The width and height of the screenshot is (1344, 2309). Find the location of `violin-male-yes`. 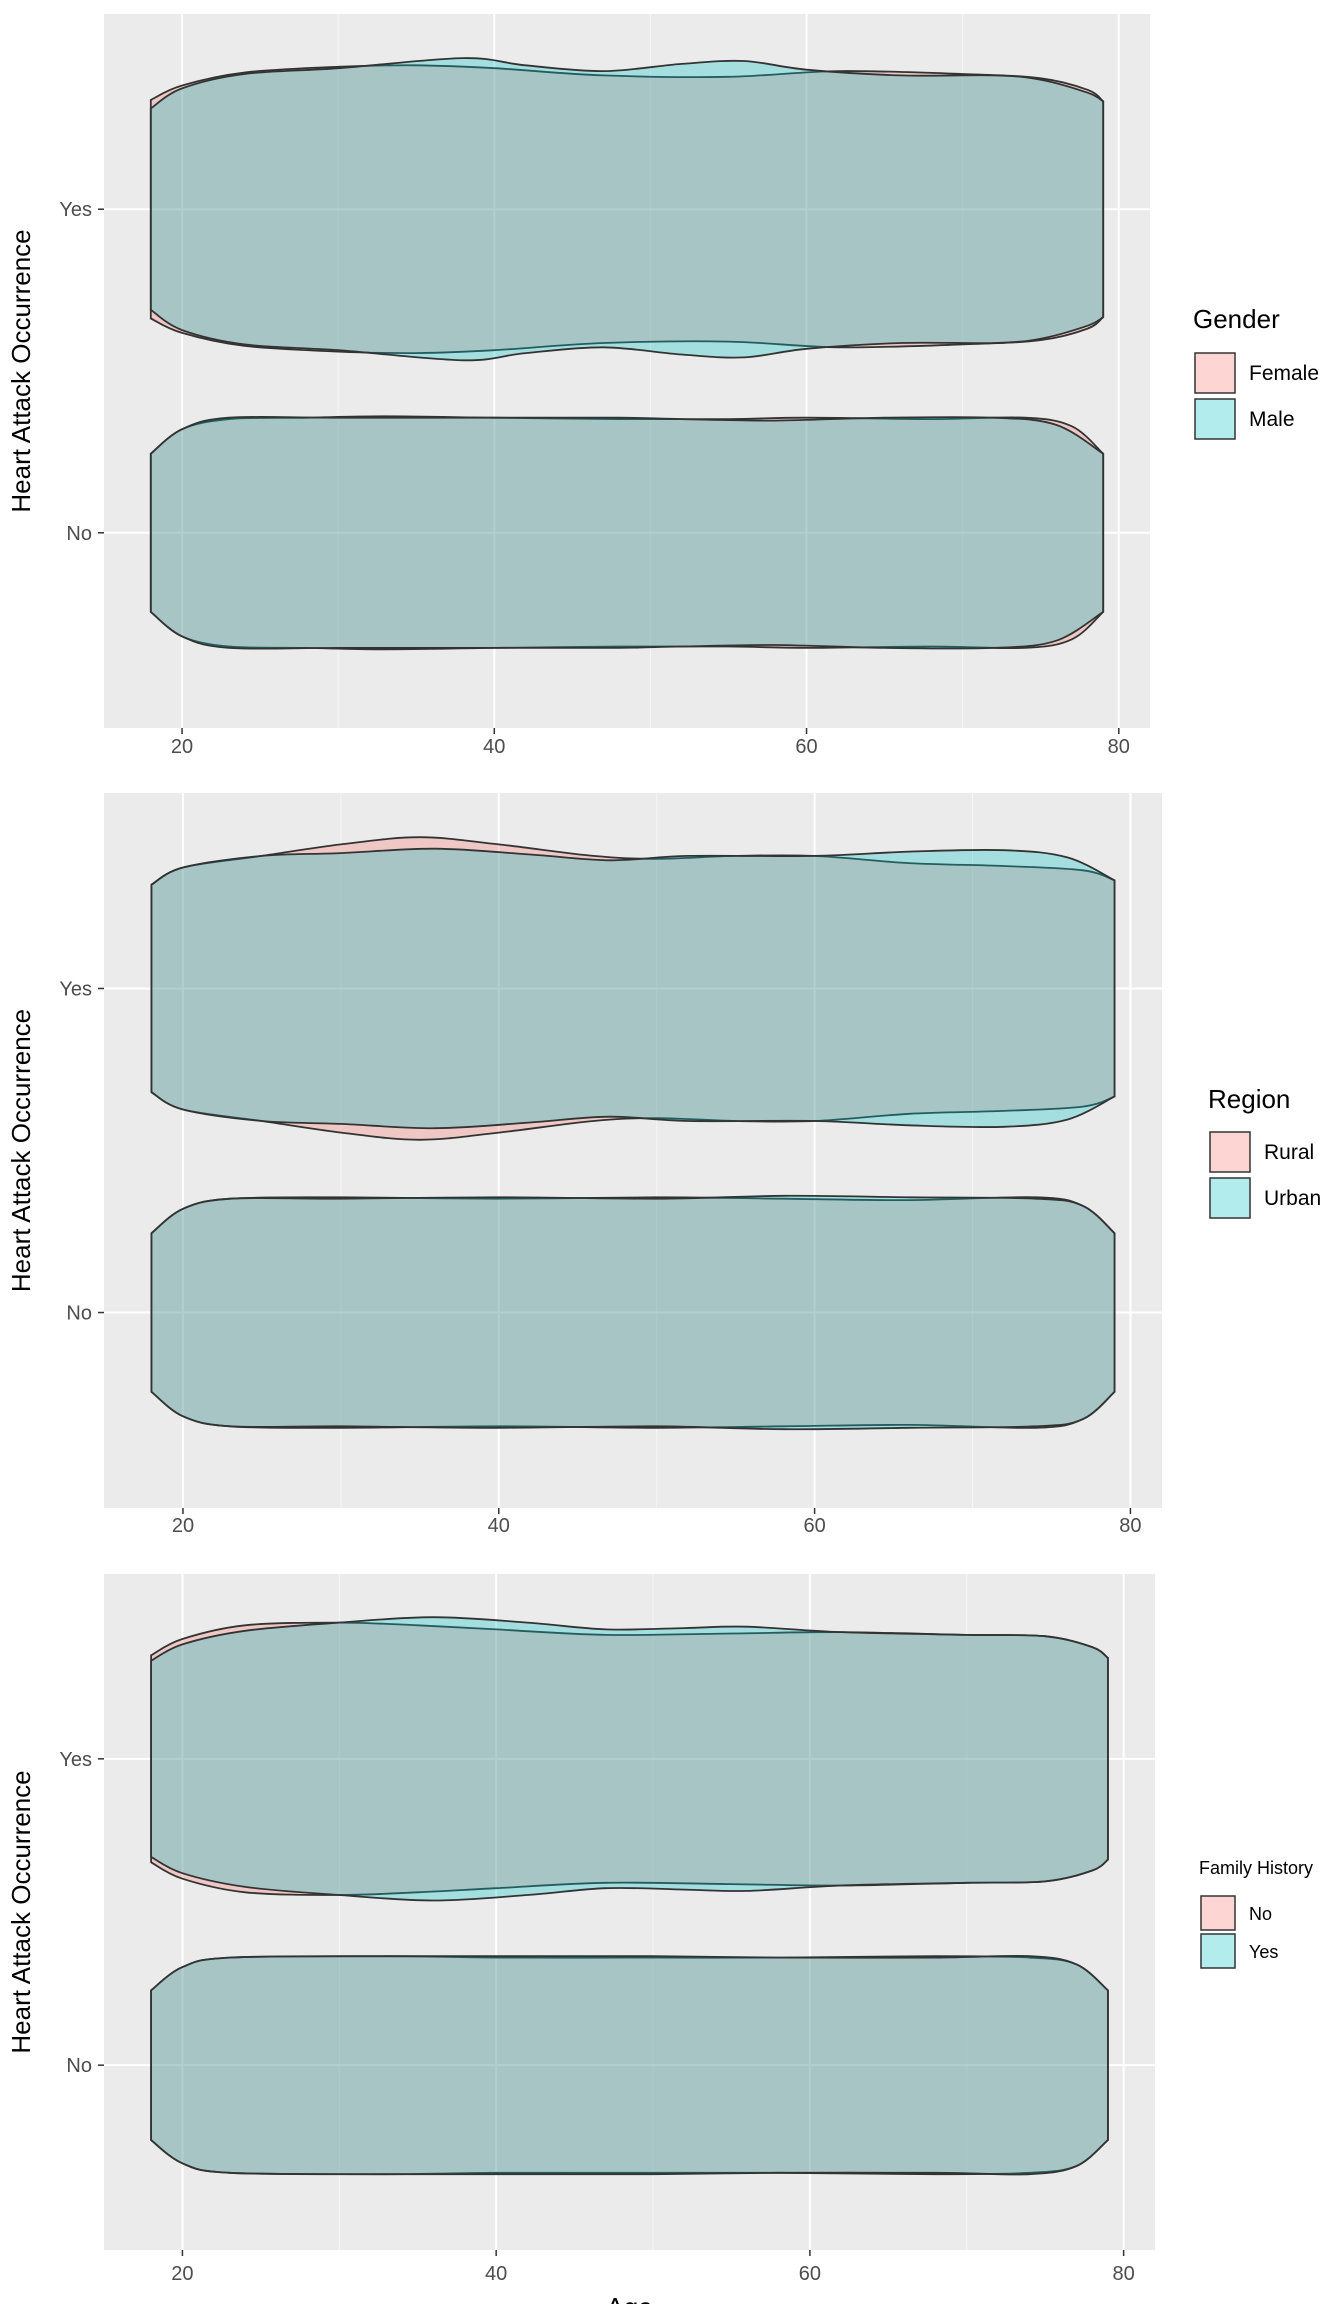

violin-male-yes is located at coordinates (627, 209).